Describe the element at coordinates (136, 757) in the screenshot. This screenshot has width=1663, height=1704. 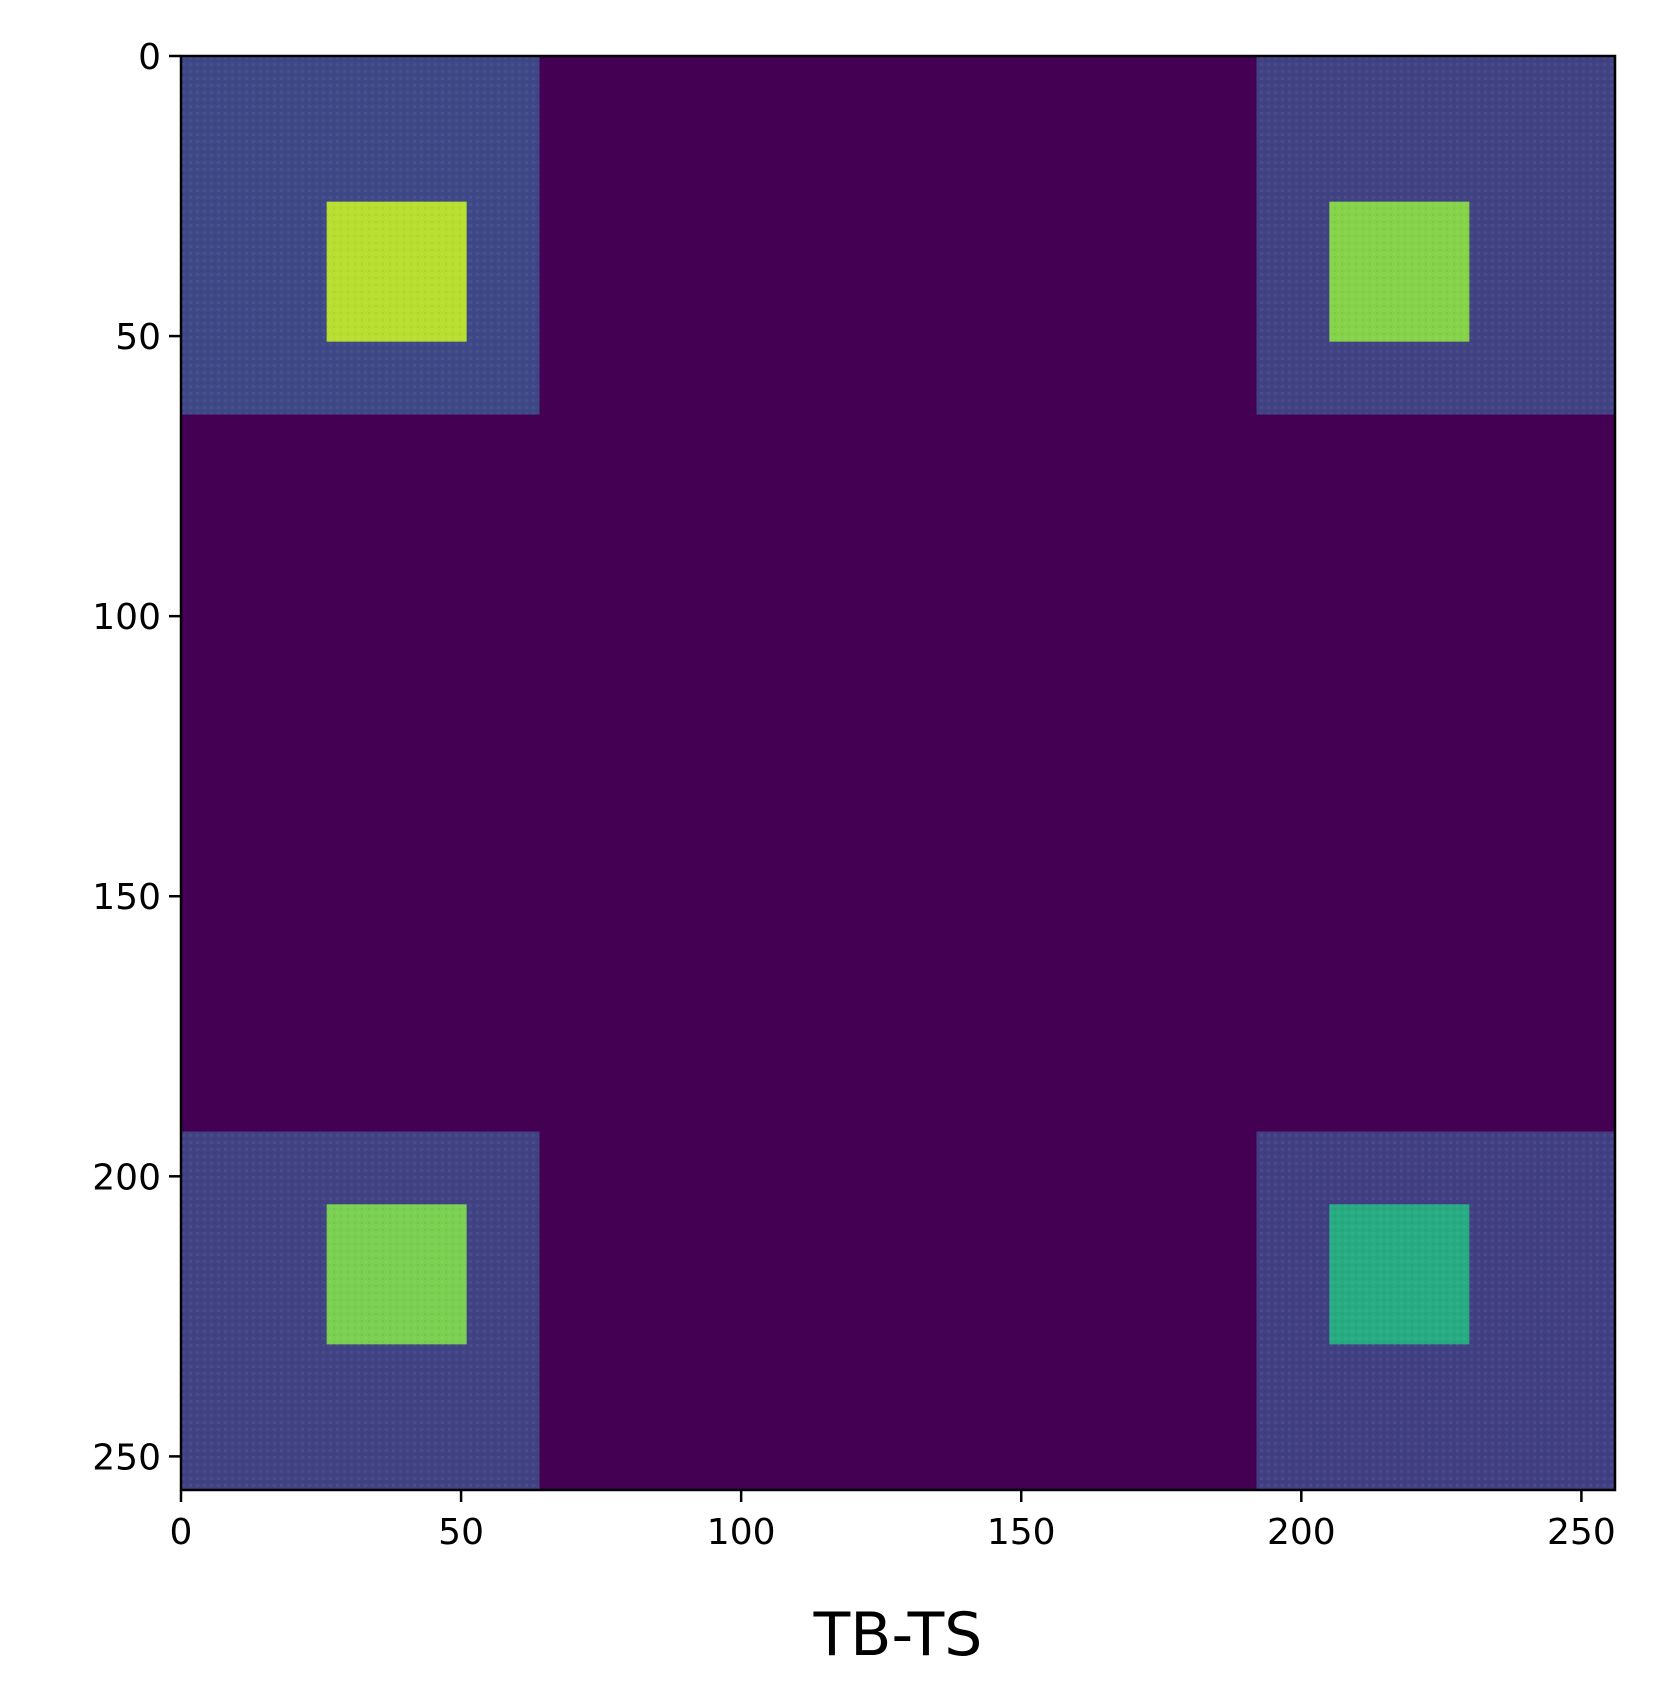
I see `y-axis: 0 50 100 150 200 250` at that location.